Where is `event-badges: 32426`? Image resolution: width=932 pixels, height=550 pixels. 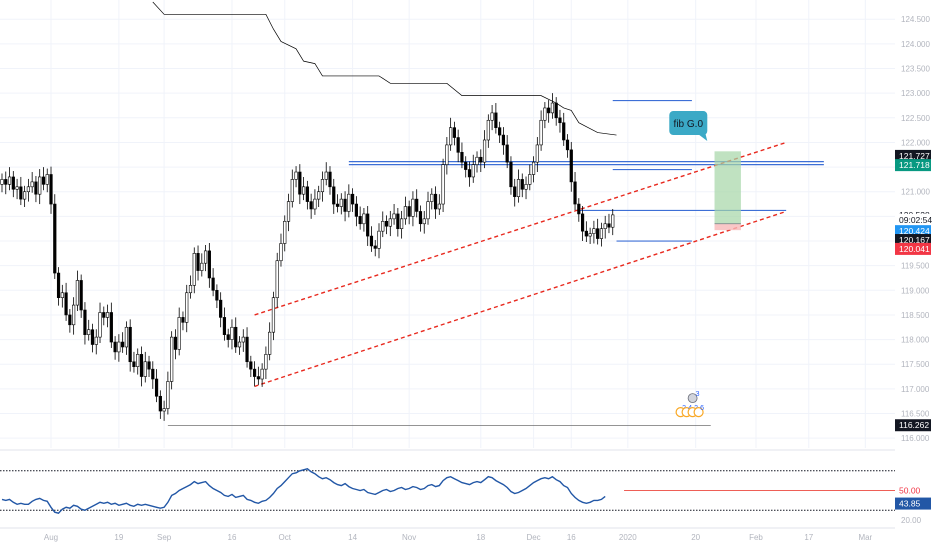
event-badges: 32426 is located at coordinates (689, 404).